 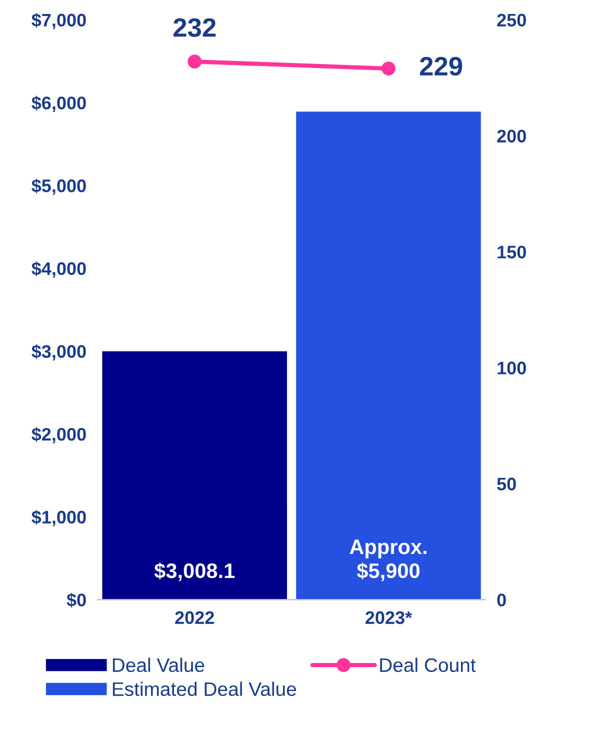 What do you see at coordinates (194, 572) in the screenshot?
I see `data-label: $3,008.1` at bounding box center [194, 572].